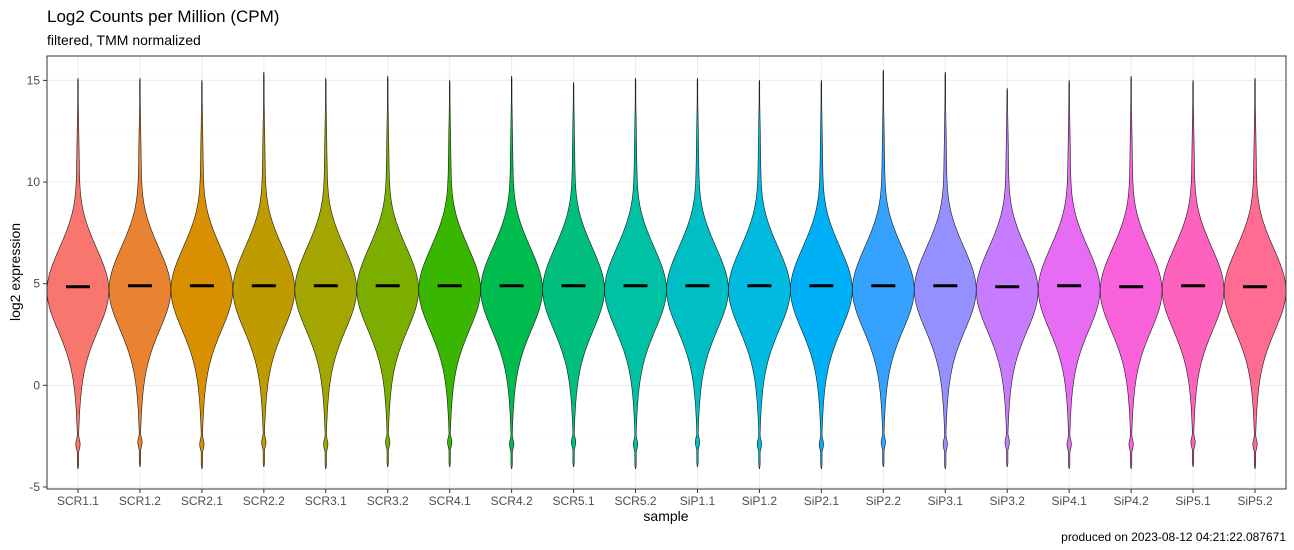 The height and width of the screenshot is (550, 1294). I want to click on y-axis: -5 0 5 10 15, so click(37, 283).